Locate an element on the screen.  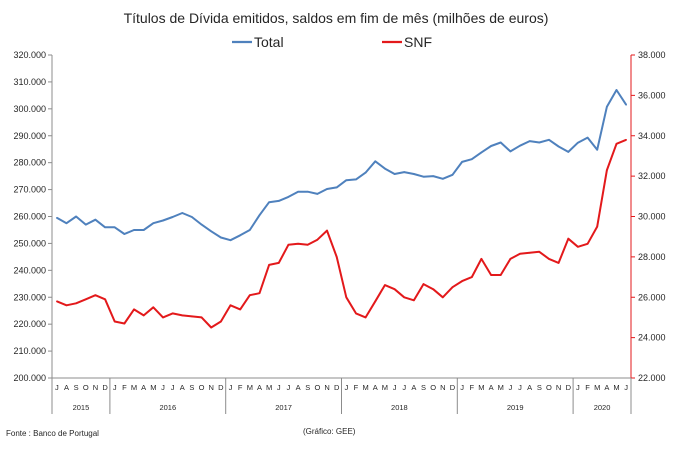
left-tick-label: 280.000 is located at coordinates (29, 163).